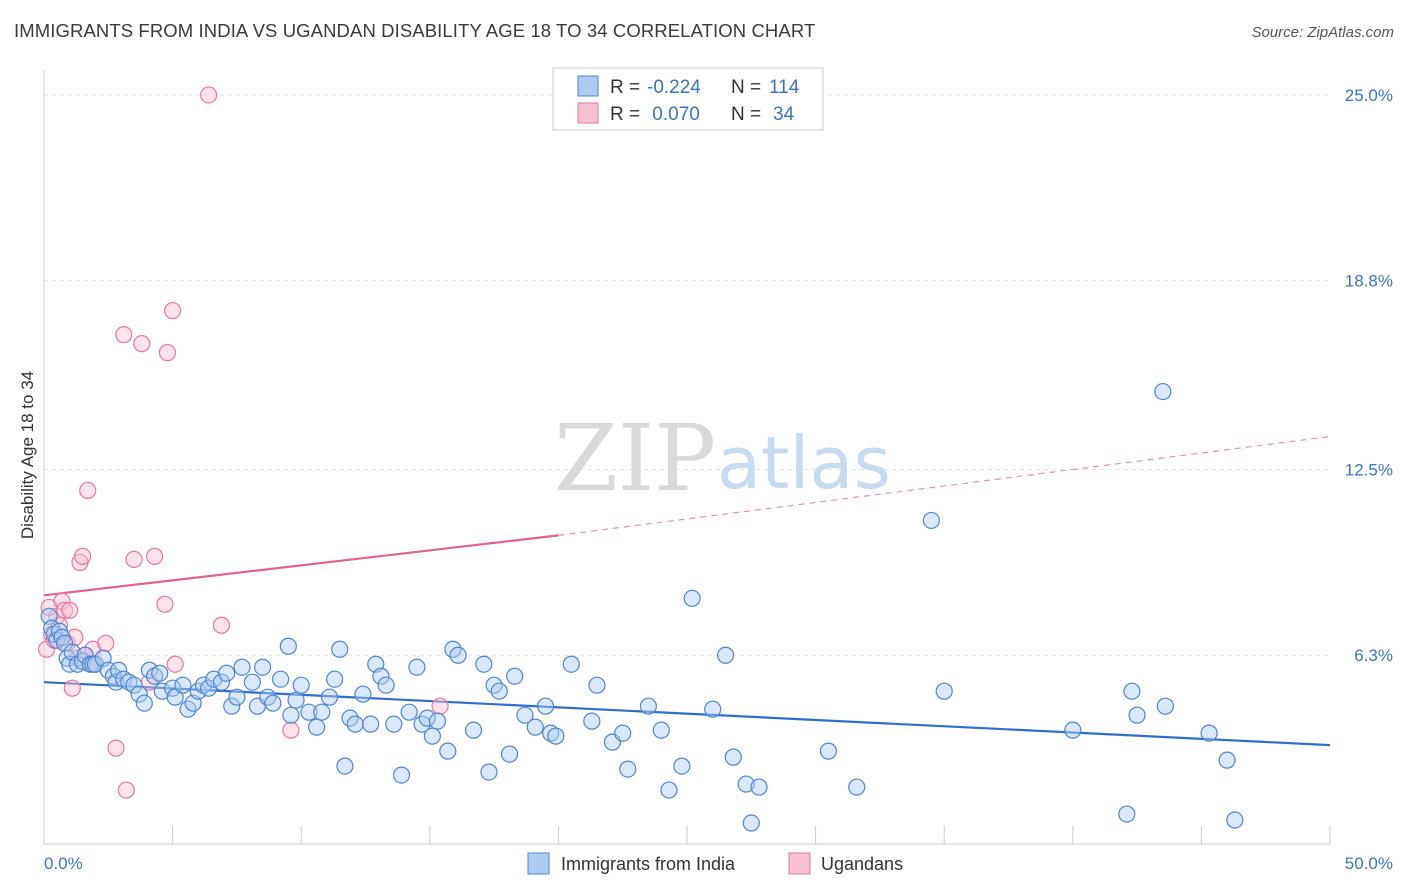 This screenshot has height=892, width=1406. What do you see at coordinates (625, 114) in the screenshot?
I see `uganda-r-label: R =` at bounding box center [625, 114].